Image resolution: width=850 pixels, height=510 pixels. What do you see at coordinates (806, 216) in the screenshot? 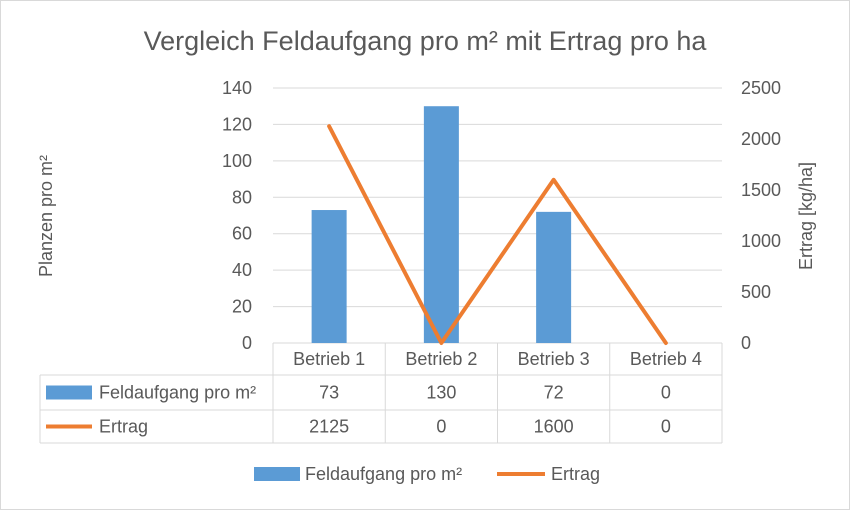
I see `y2-axis-label: Ertrag [kg/ha]` at bounding box center [806, 216].